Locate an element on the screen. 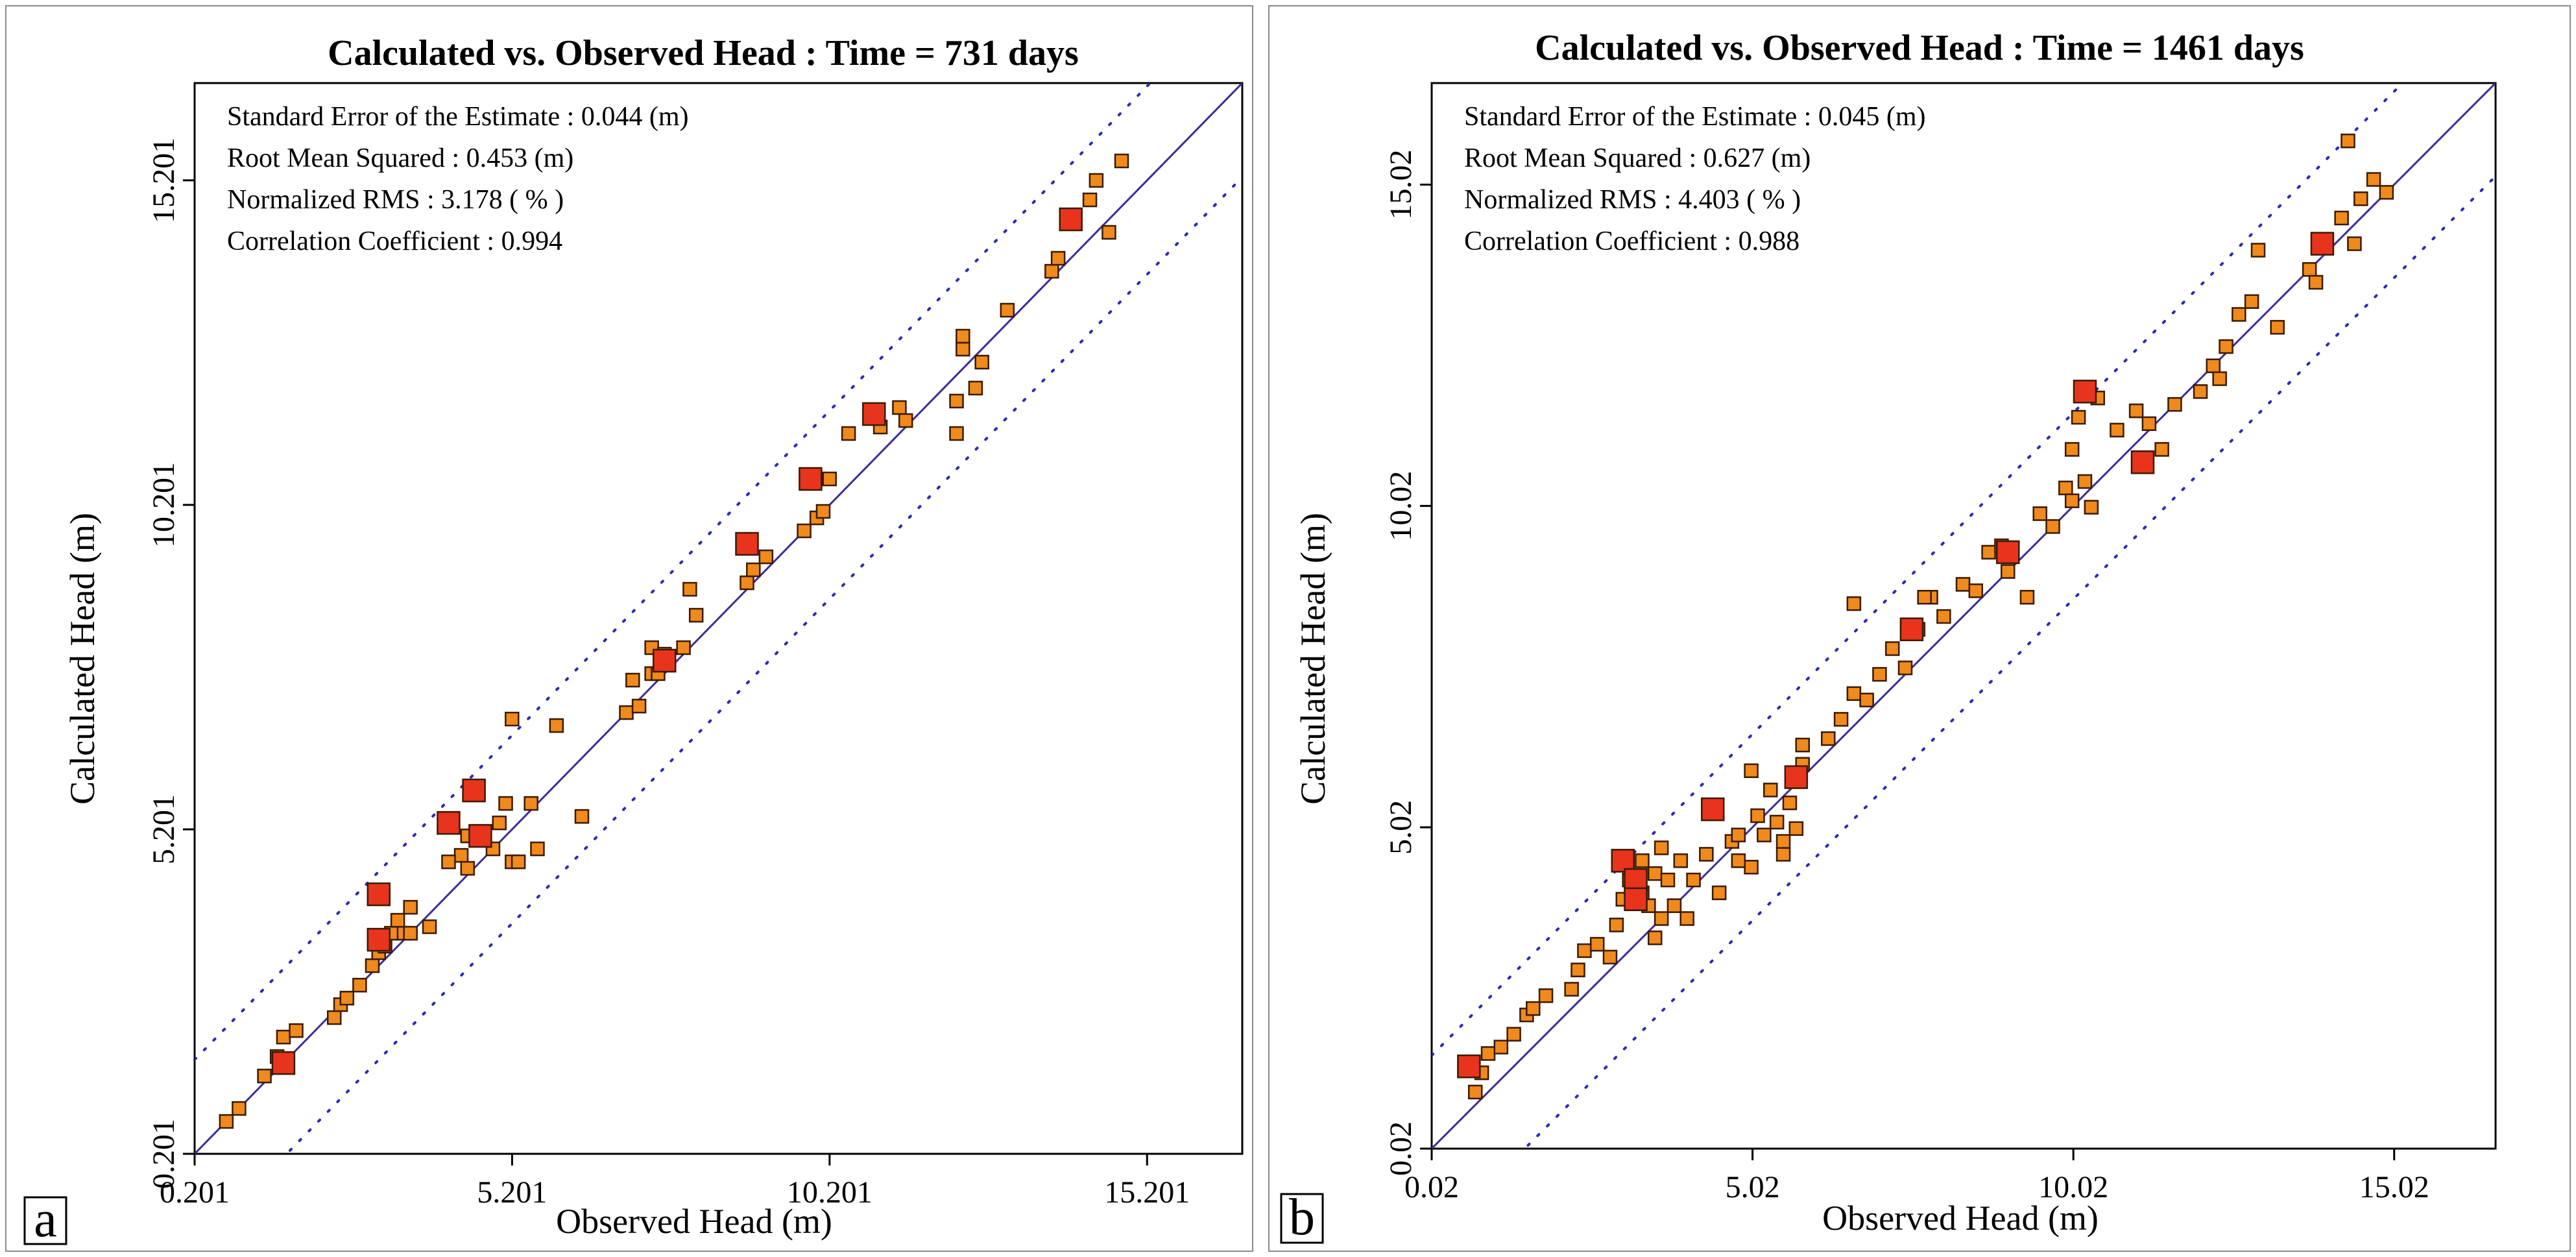  panel-letter-text: b is located at coordinates (1302, 1217).